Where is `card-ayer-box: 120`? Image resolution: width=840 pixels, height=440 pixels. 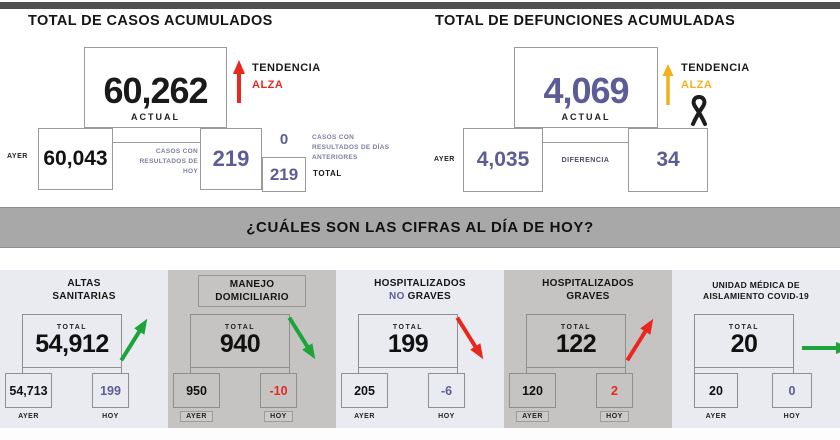 card-ayer-box: 120 is located at coordinates (532, 390).